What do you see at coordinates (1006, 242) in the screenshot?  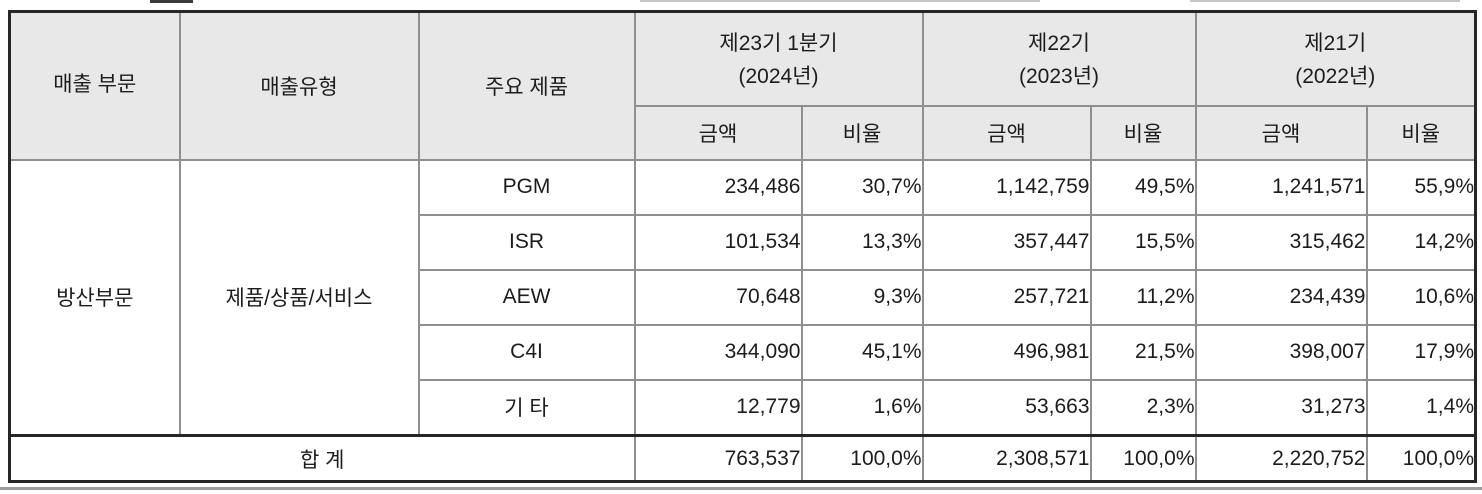 I see `amount-cell: 357,447` at bounding box center [1006, 242].